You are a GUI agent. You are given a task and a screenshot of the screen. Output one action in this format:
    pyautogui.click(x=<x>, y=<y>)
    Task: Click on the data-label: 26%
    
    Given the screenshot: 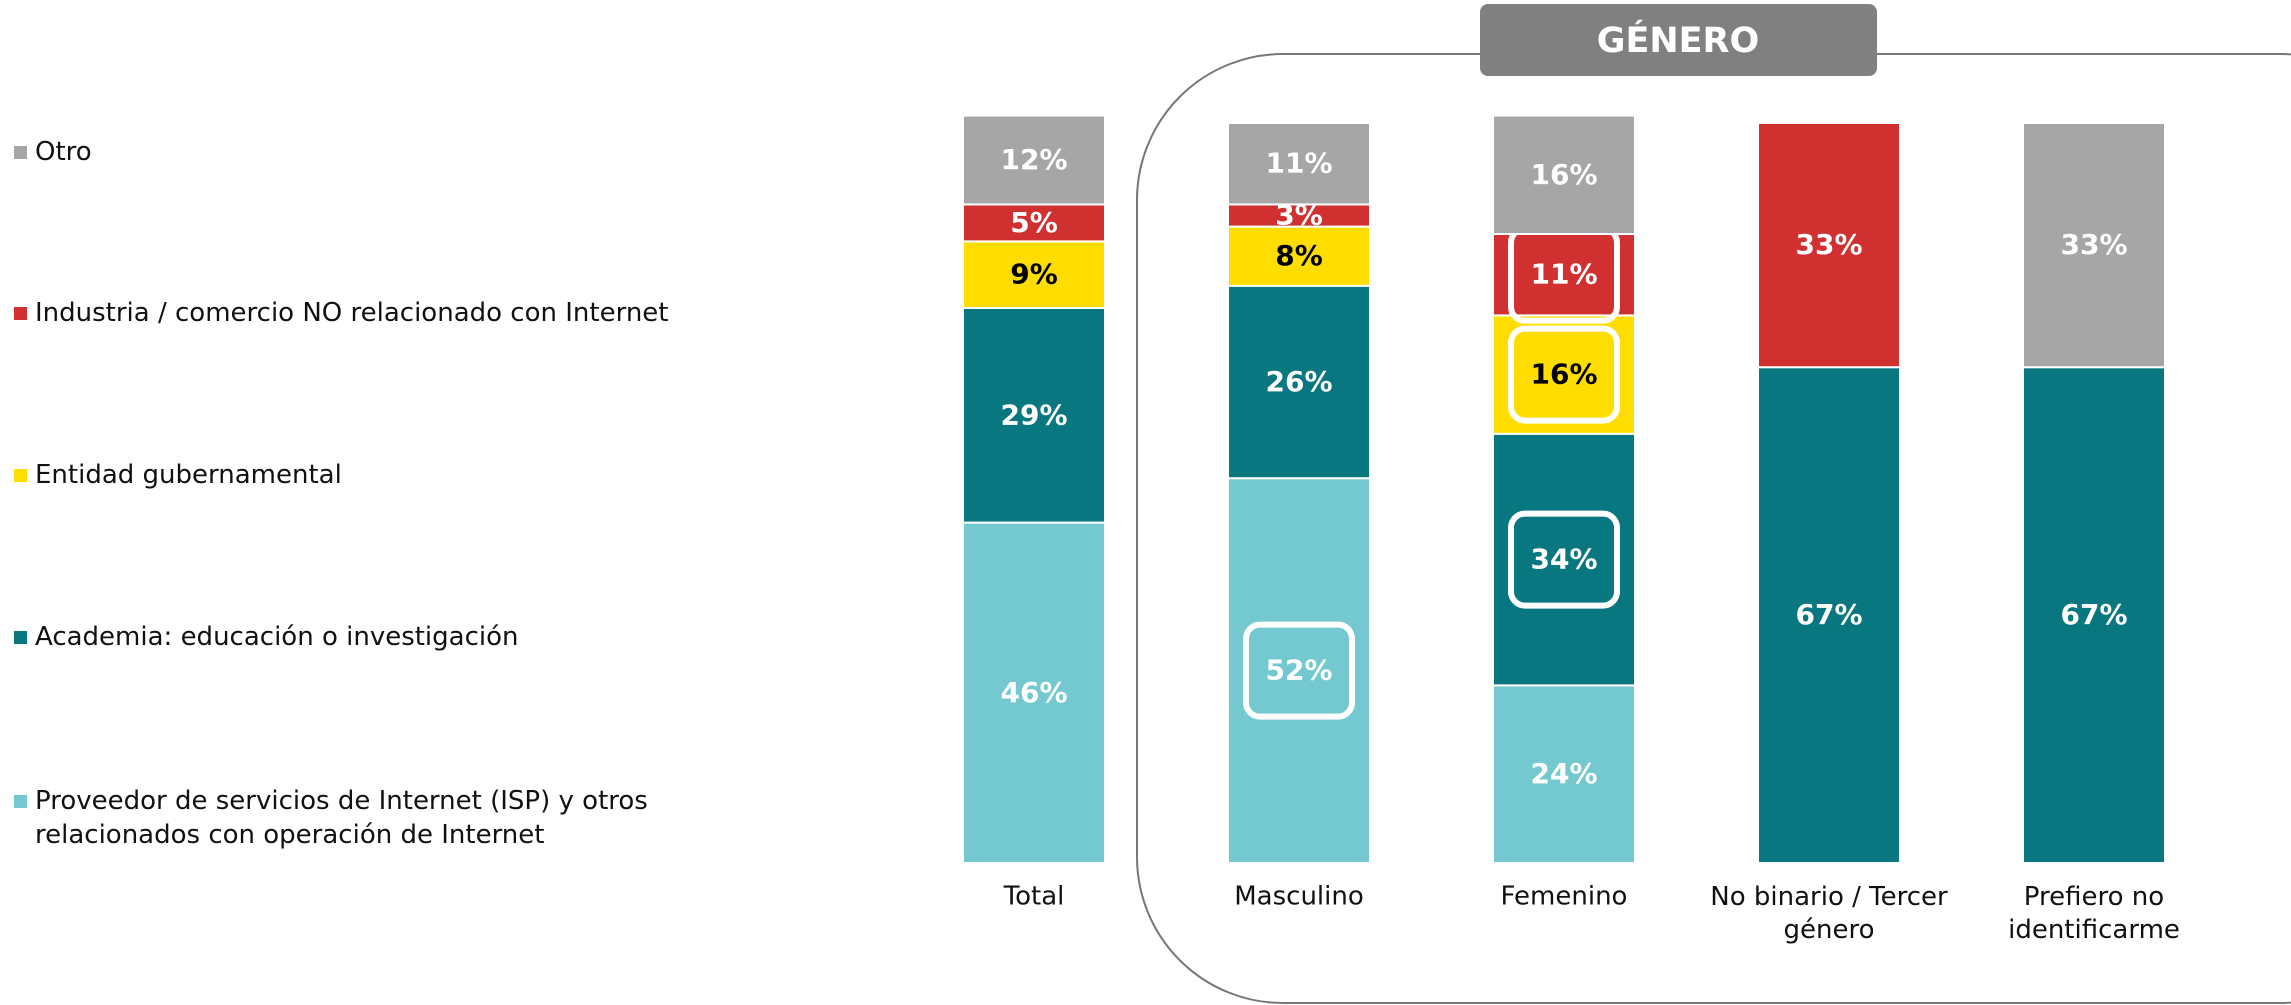 What is the action you would take?
    pyautogui.click(x=1298, y=381)
    